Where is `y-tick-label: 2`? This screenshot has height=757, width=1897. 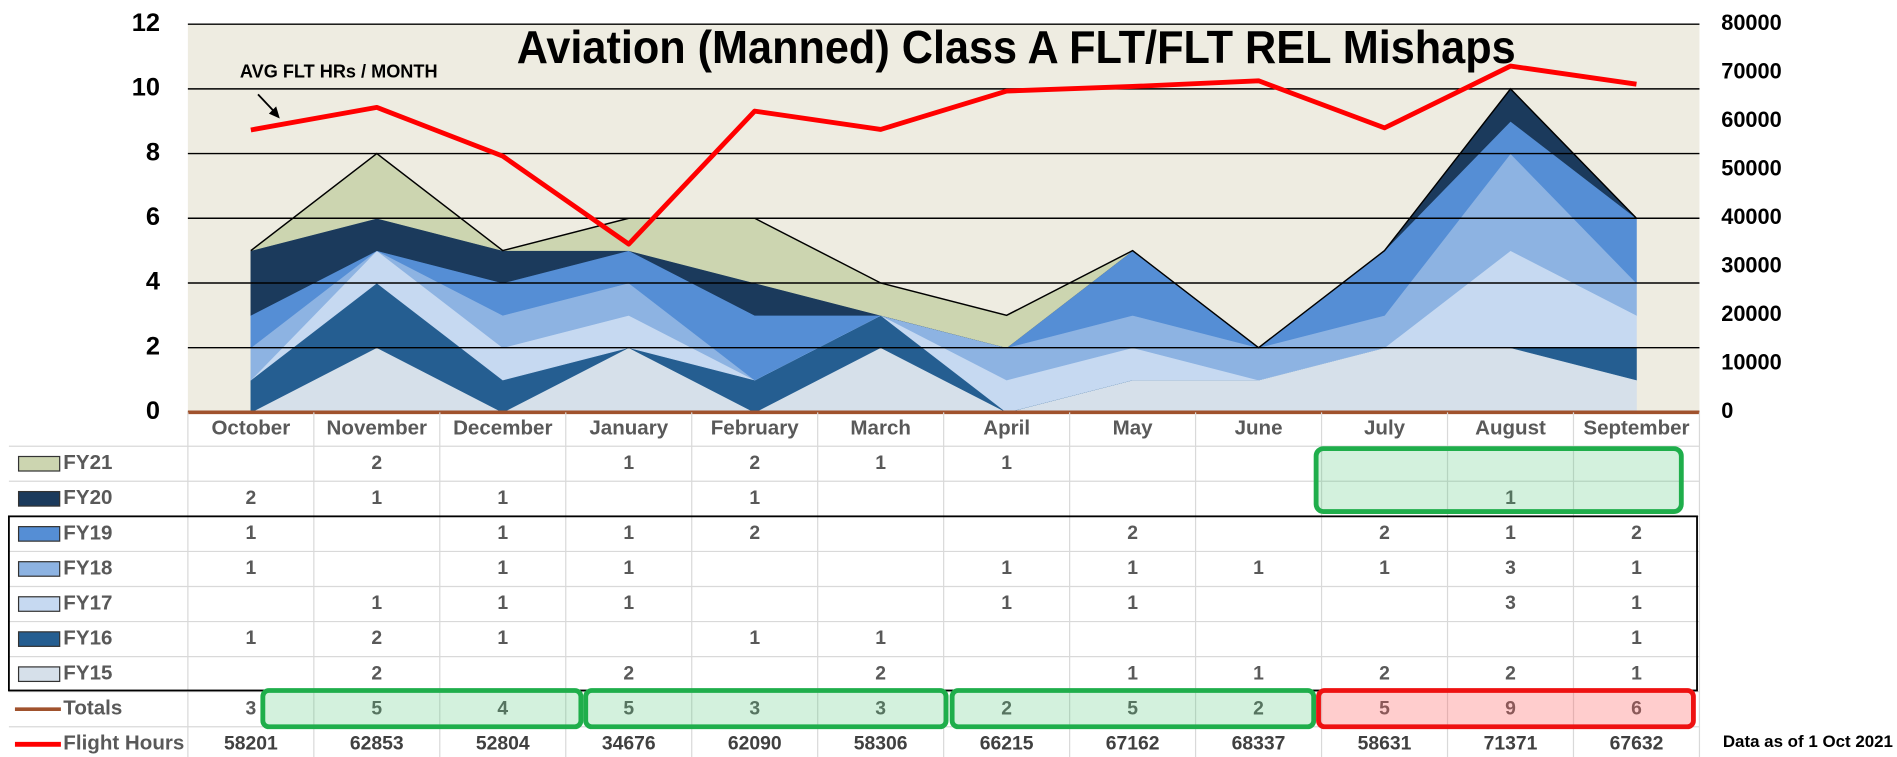 y-tick-label: 2 is located at coordinates (153, 346).